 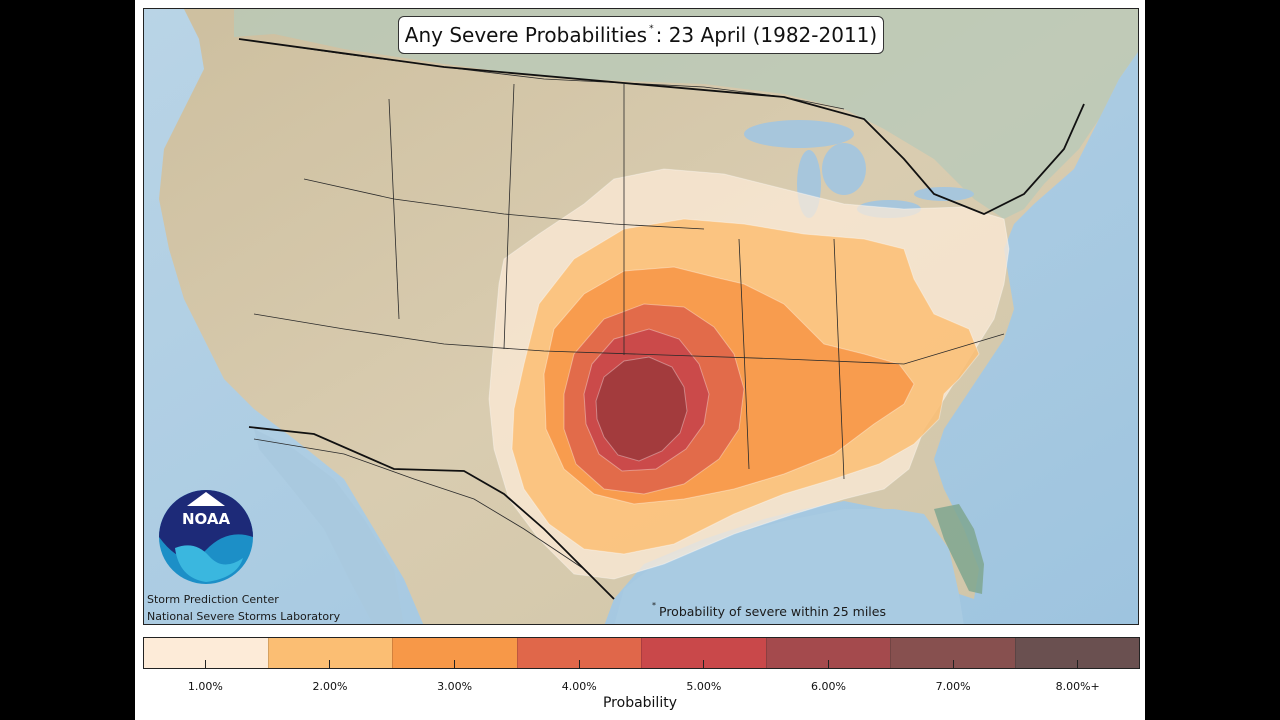 What do you see at coordinates (330, 686) in the screenshot?
I see `colorbar-tick-label: 2.00%` at bounding box center [330, 686].